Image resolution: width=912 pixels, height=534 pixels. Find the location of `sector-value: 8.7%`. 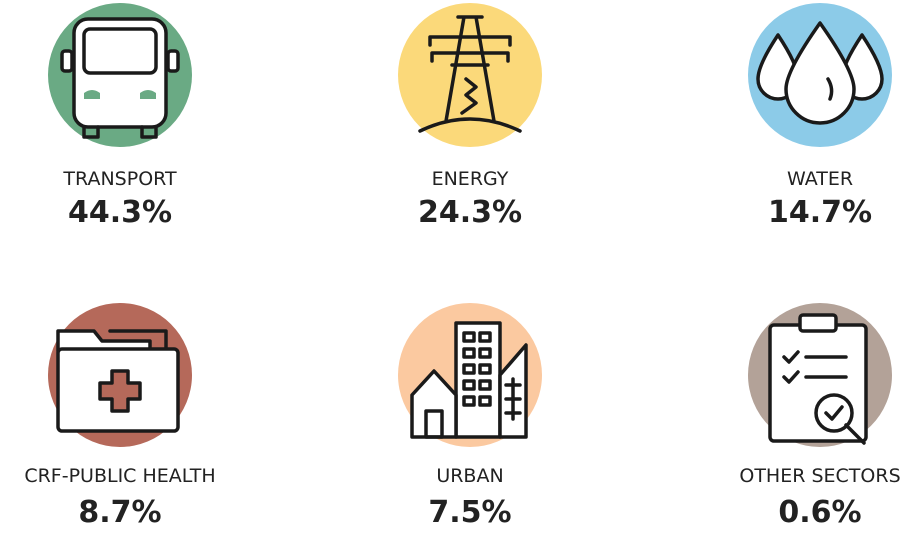

sector-value: 8.7% is located at coordinates (119, 512).